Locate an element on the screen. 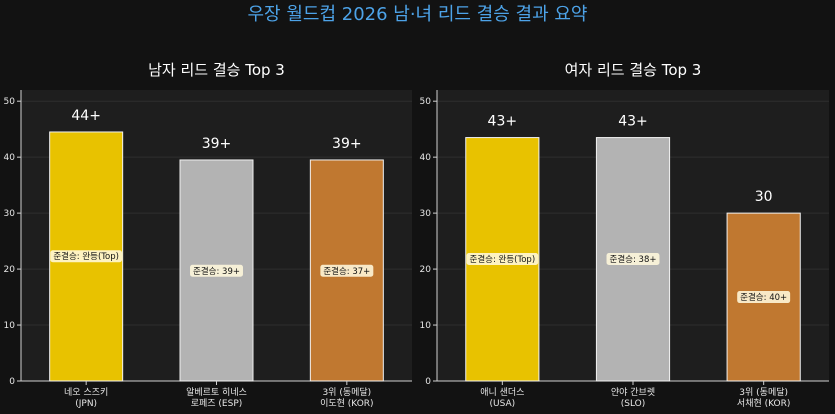 The width and height of the screenshot is (835, 414). value-label: 44+ is located at coordinates (86, 116).